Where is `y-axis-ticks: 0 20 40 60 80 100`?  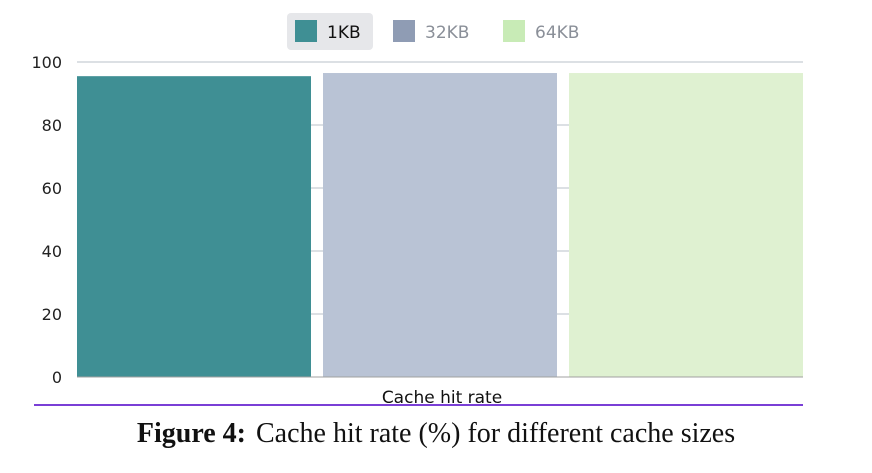 y-axis-ticks: 0 20 40 60 80 100 is located at coordinates (46, 220).